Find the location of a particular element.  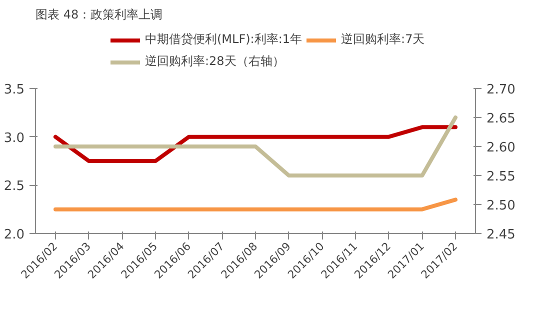

y2-tick-label: 2.60 is located at coordinates (501, 148).